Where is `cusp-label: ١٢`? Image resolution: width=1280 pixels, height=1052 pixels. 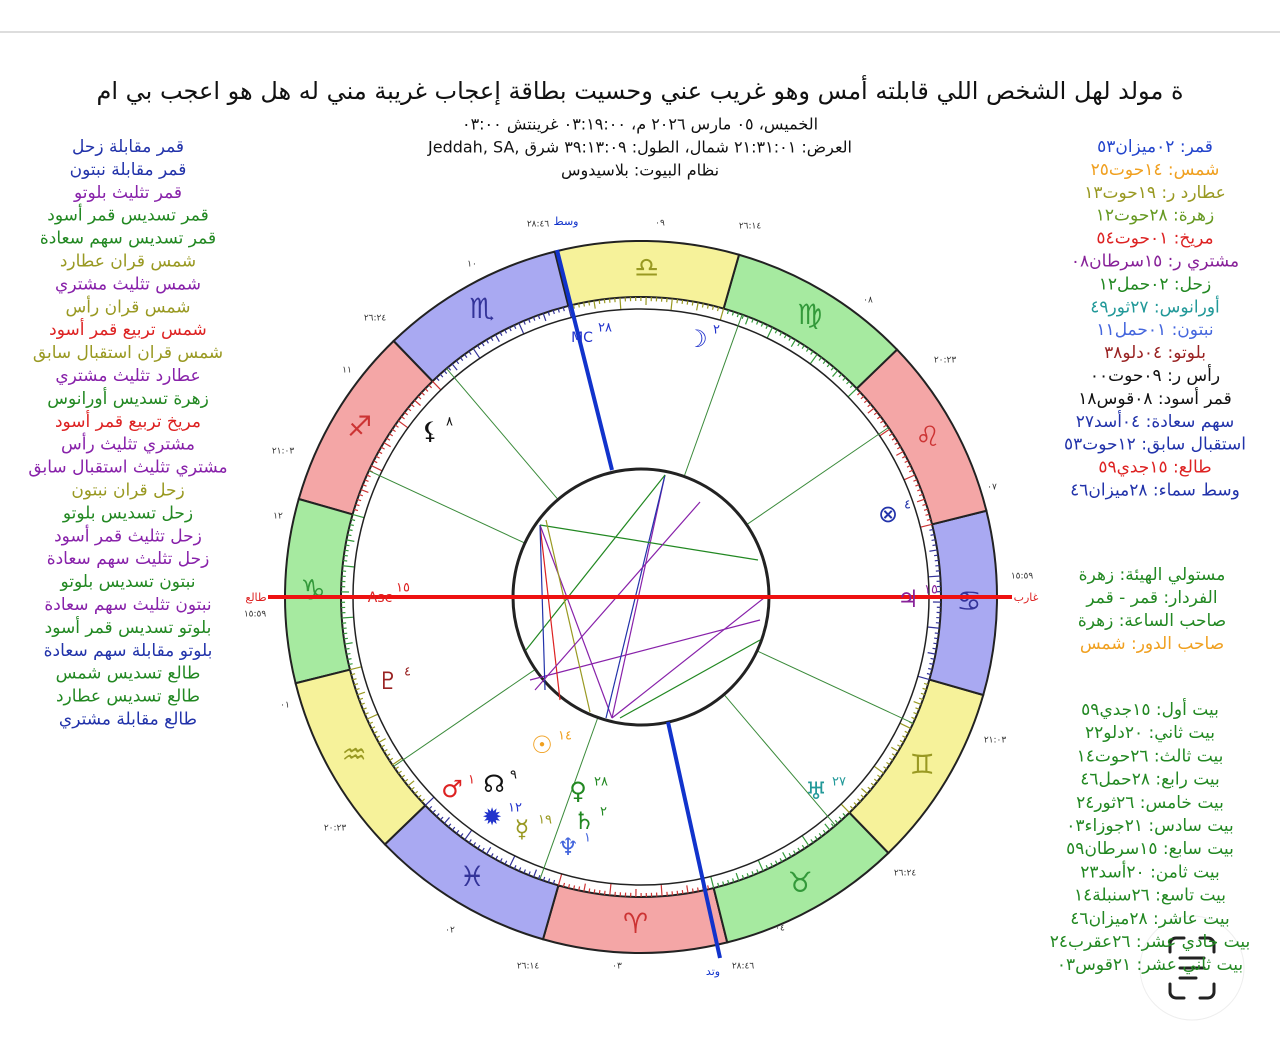
cusp-label: ١٢ is located at coordinates (278, 517).